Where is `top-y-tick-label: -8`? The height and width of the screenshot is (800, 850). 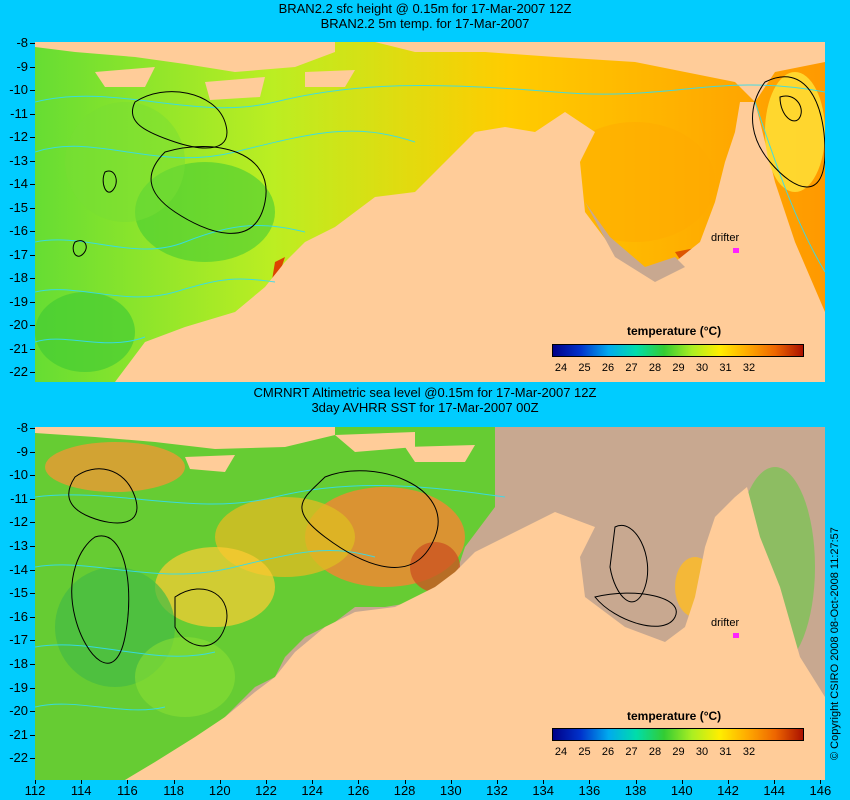
top-y-tick-label: -8 is located at coordinates (22, 42).